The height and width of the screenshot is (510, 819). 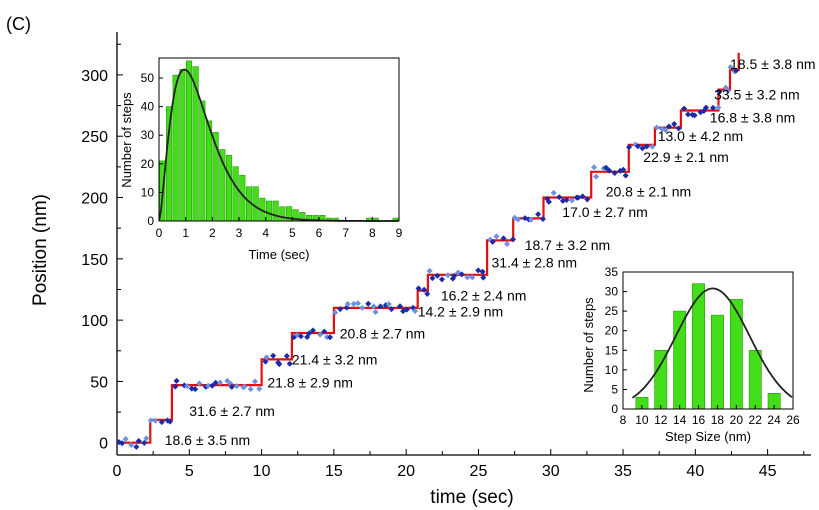 I want to click on step-label: 18.5 ± 3.8 nm, so click(x=773, y=64).